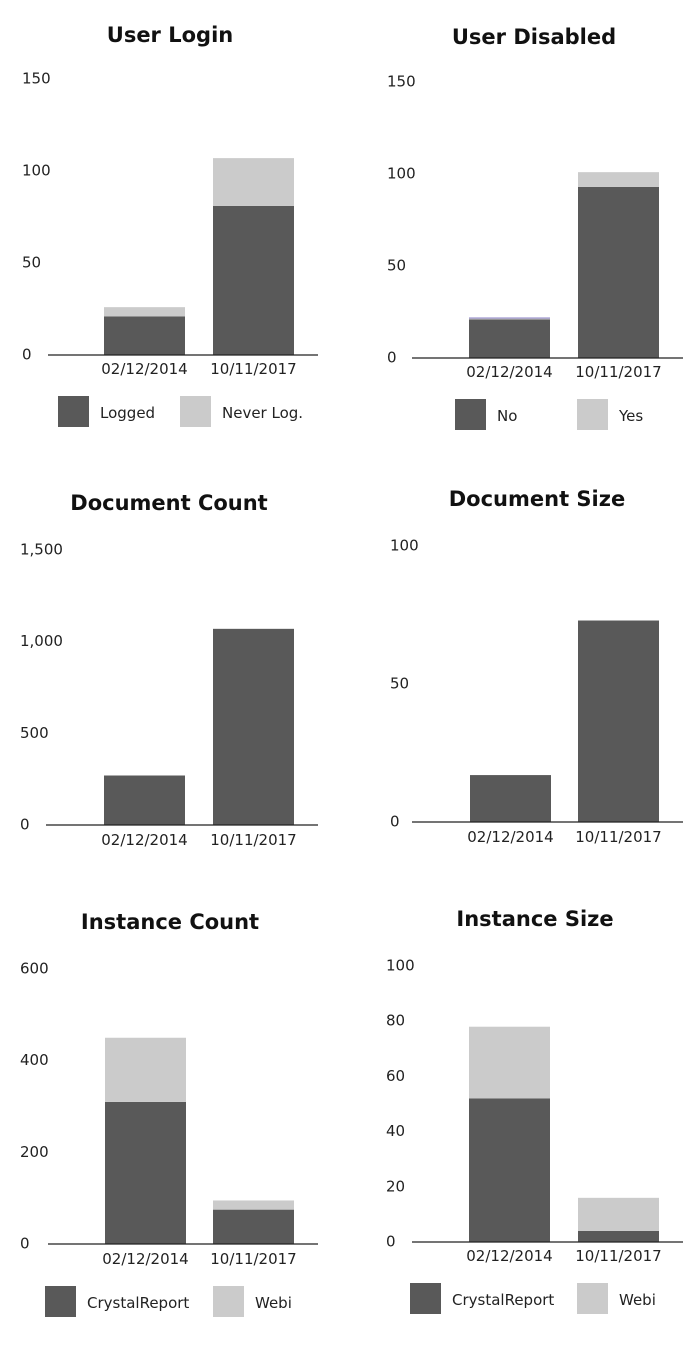  What do you see at coordinates (536, 666) in the screenshot?
I see `chart-4: Document Size 0 50 100 02/12/2014 10/11/2017` at bounding box center [536, 666].